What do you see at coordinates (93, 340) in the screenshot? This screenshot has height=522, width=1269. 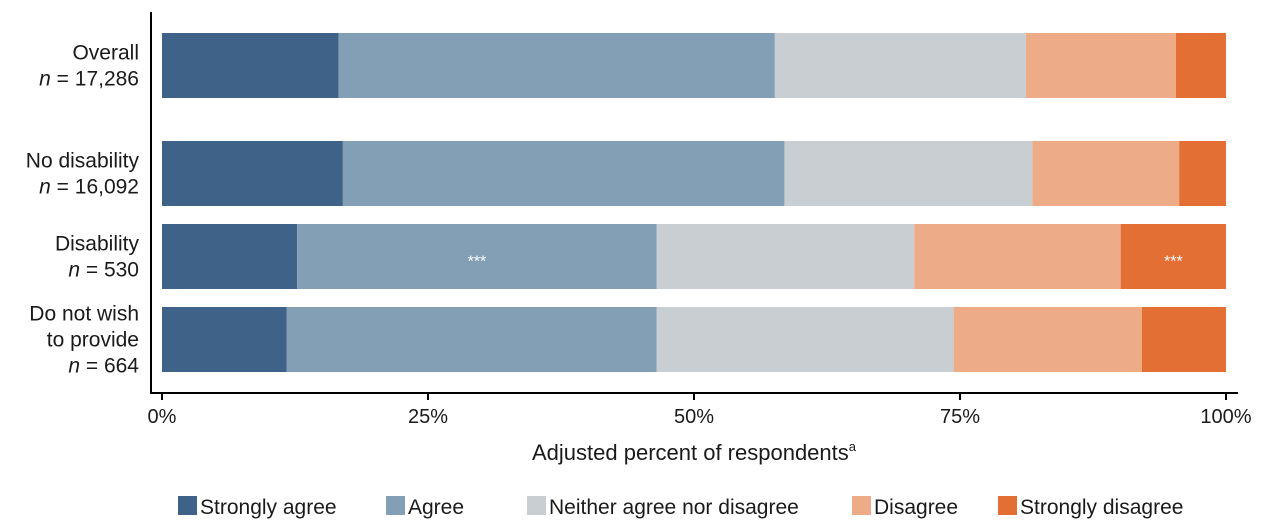 I see `category-label-line: to provide` at bounding box center [93, 340].